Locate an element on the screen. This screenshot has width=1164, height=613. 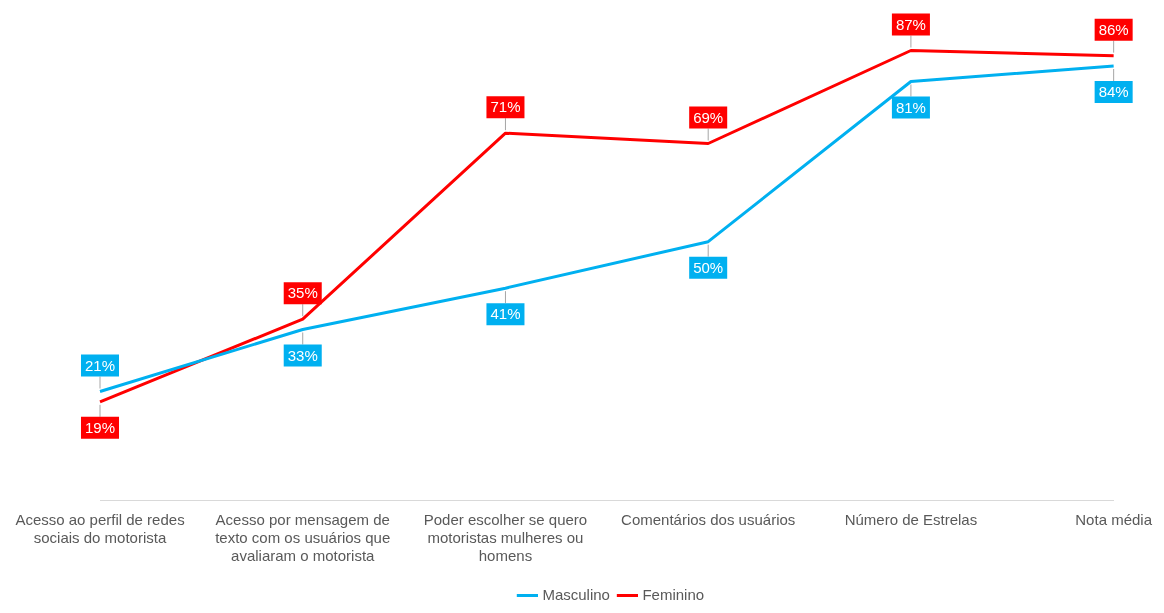
data-label: 71% is located at coordinates (505, 107).